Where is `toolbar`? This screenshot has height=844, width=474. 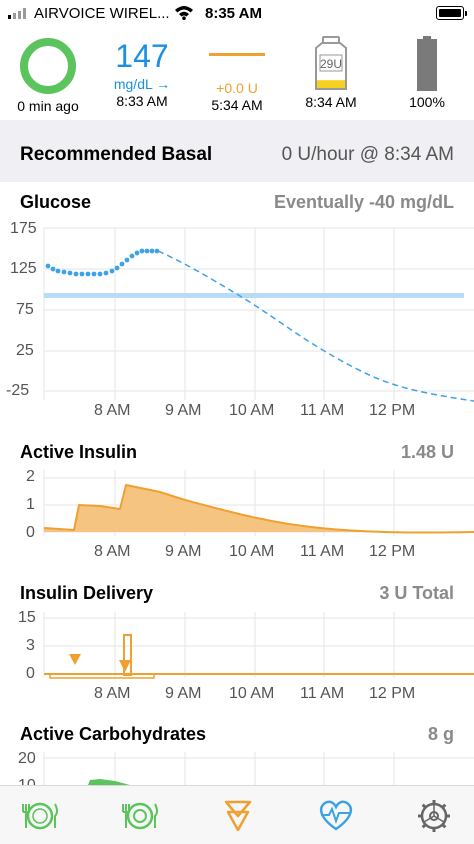 toolbar is located at coordinates (237, 814).